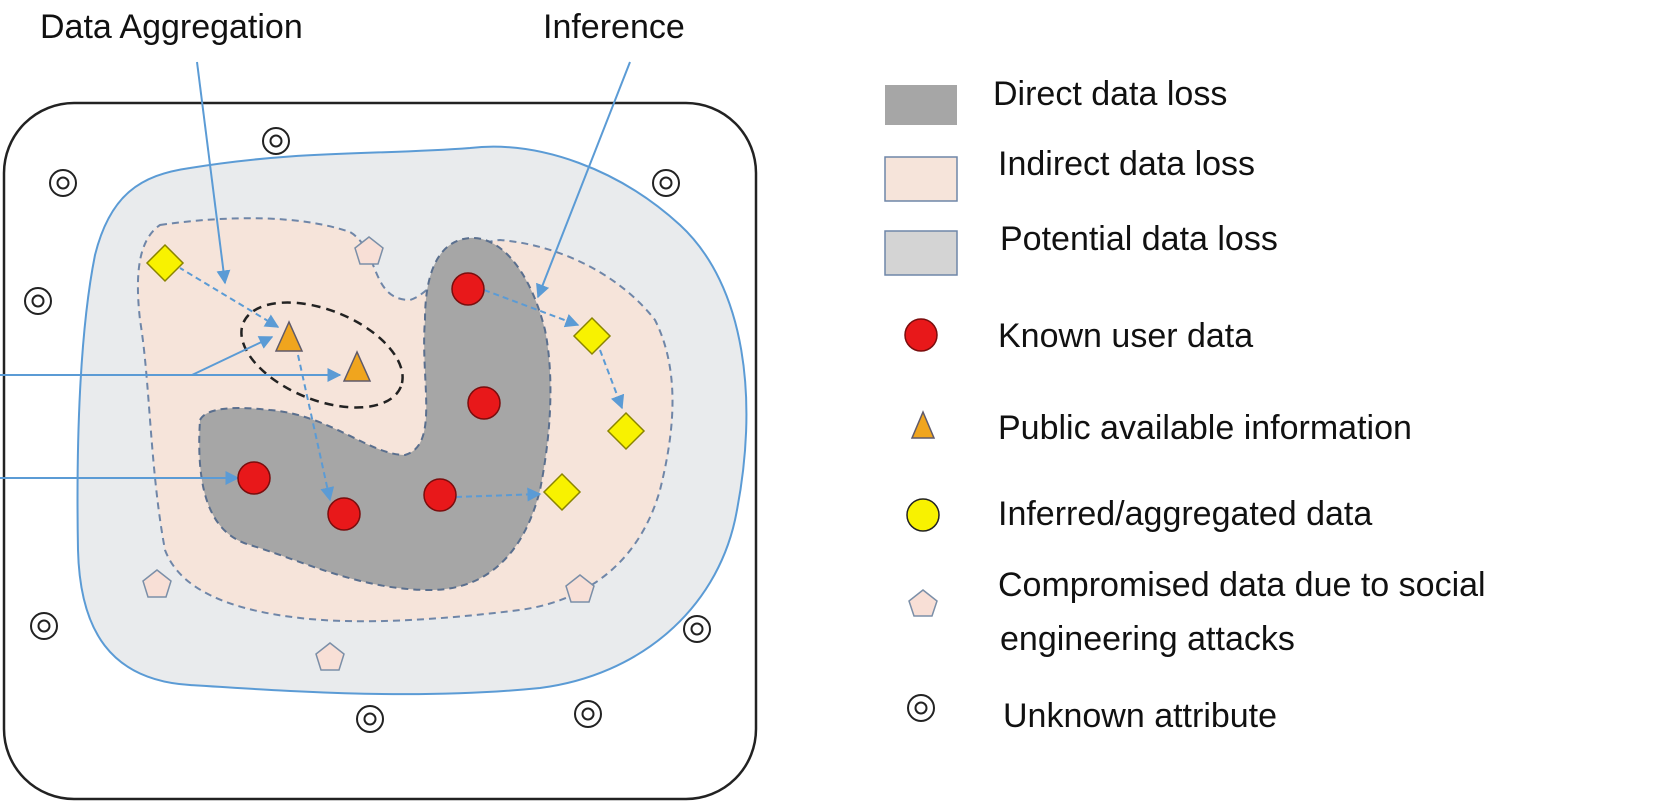 The width and height of the screenshot is (1678, 805). What do you see at coordinates (1185, 514) in the screenshot?
I see `legend-label-inferred: Inferred/aggregated data` at bounding box center [1185, 514].